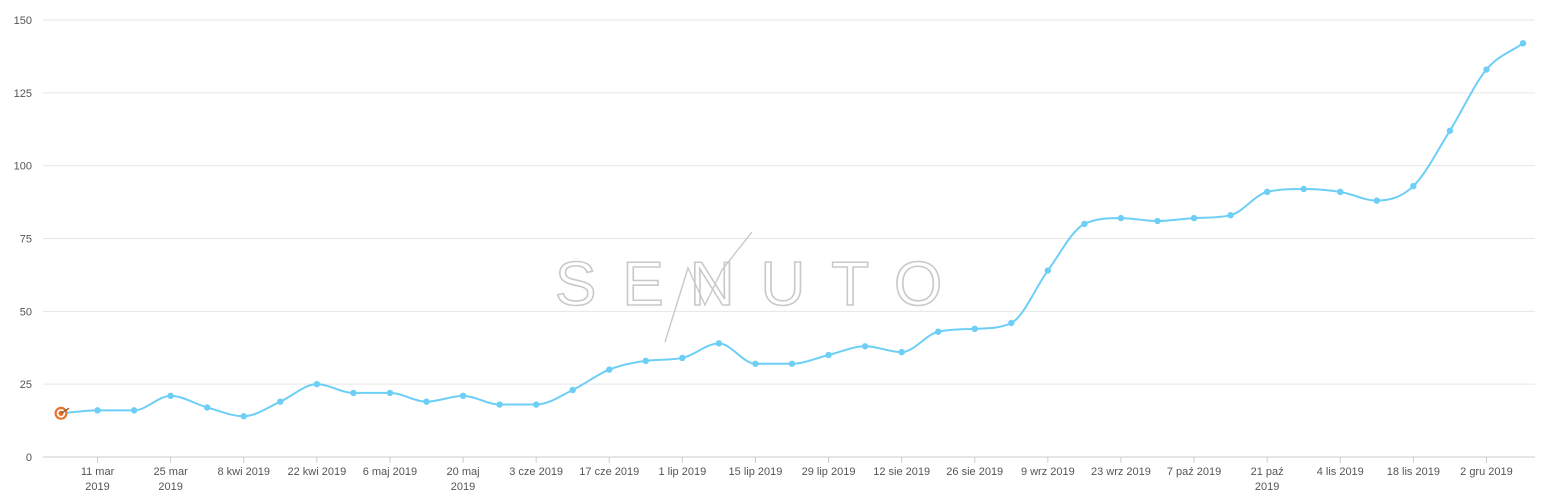  I want to click on x-tick-label: 6 maj 2019, so click(390, 472).